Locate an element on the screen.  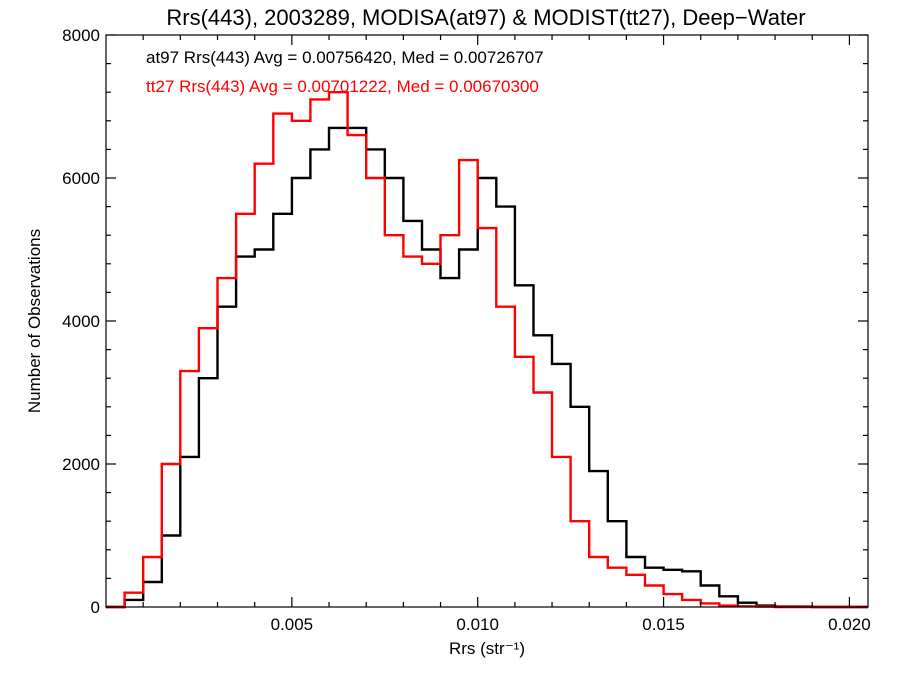
x-tick-label: 0.020 is located at coordinates (849, 624).